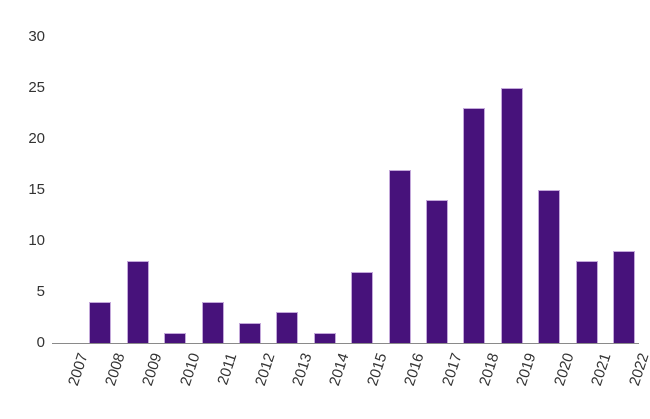 This screenshot has width=650, height=419. Describe the element at coordinates (489, 369) in the screenshot. I see `x-tick-label-2018: 2018` at that location.